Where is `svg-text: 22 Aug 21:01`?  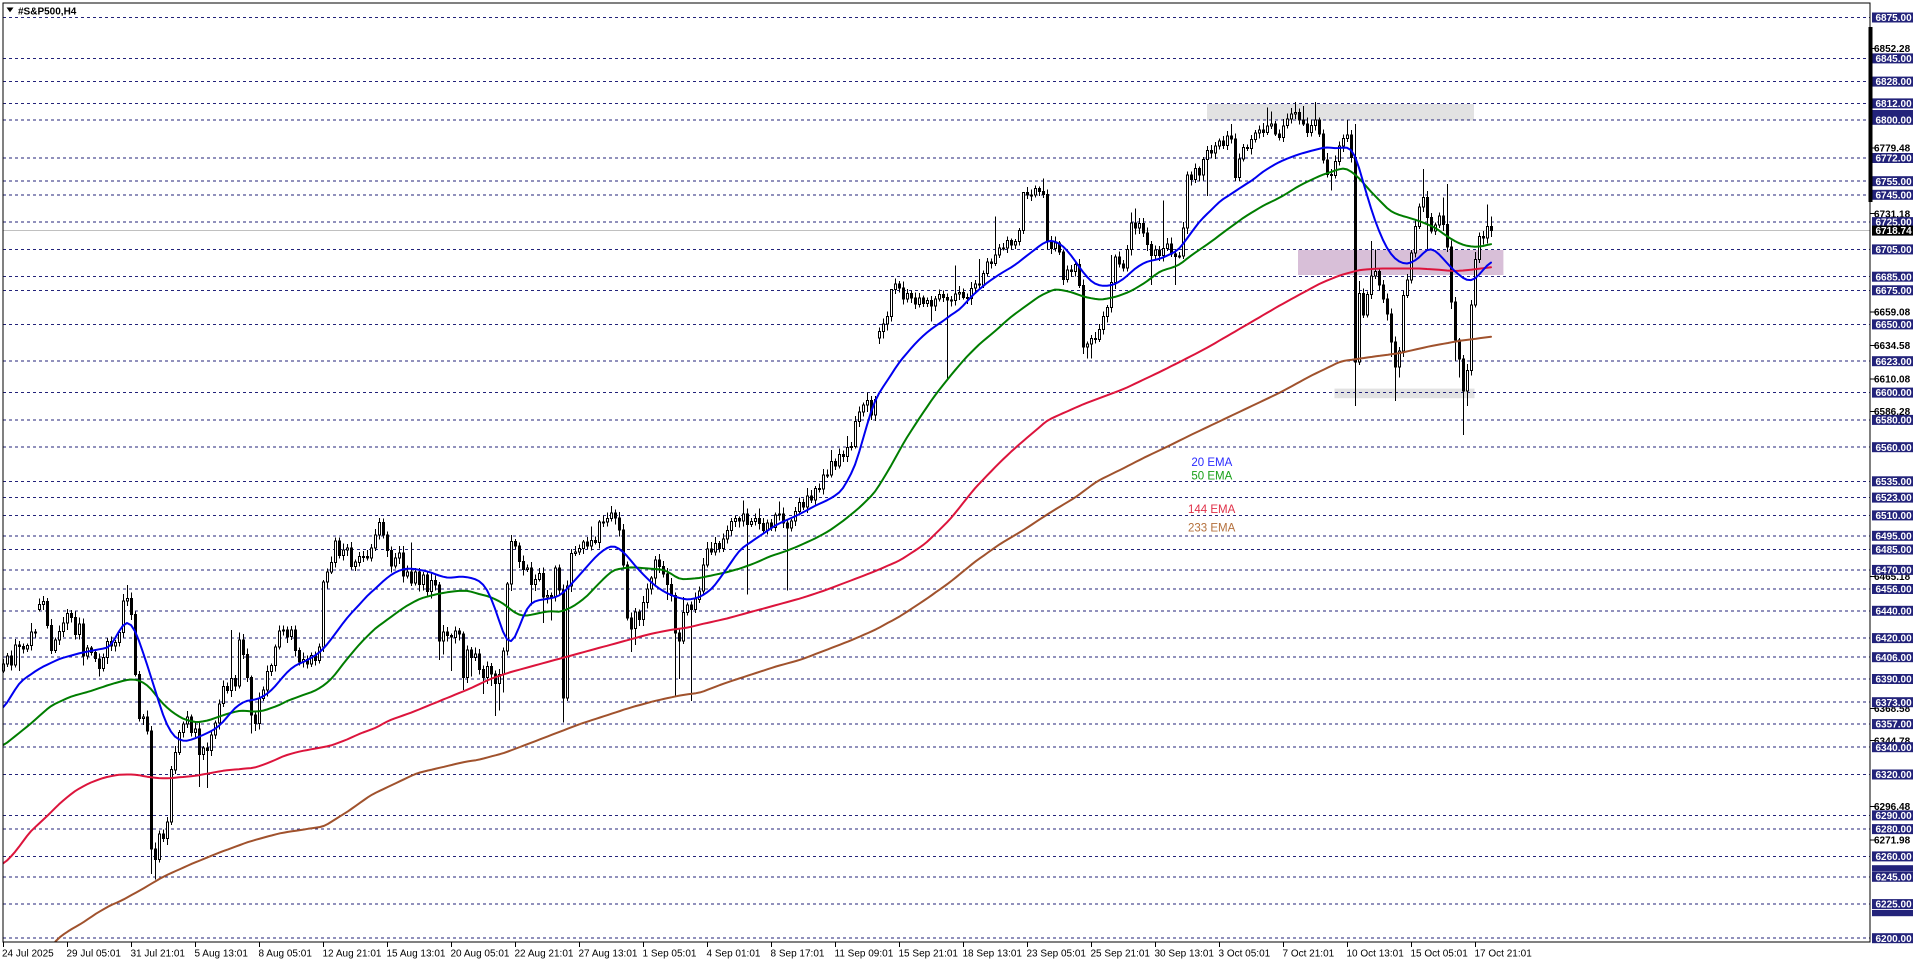 svg-text: 22 Aug 21:01 is located at coordinates (544, 954).